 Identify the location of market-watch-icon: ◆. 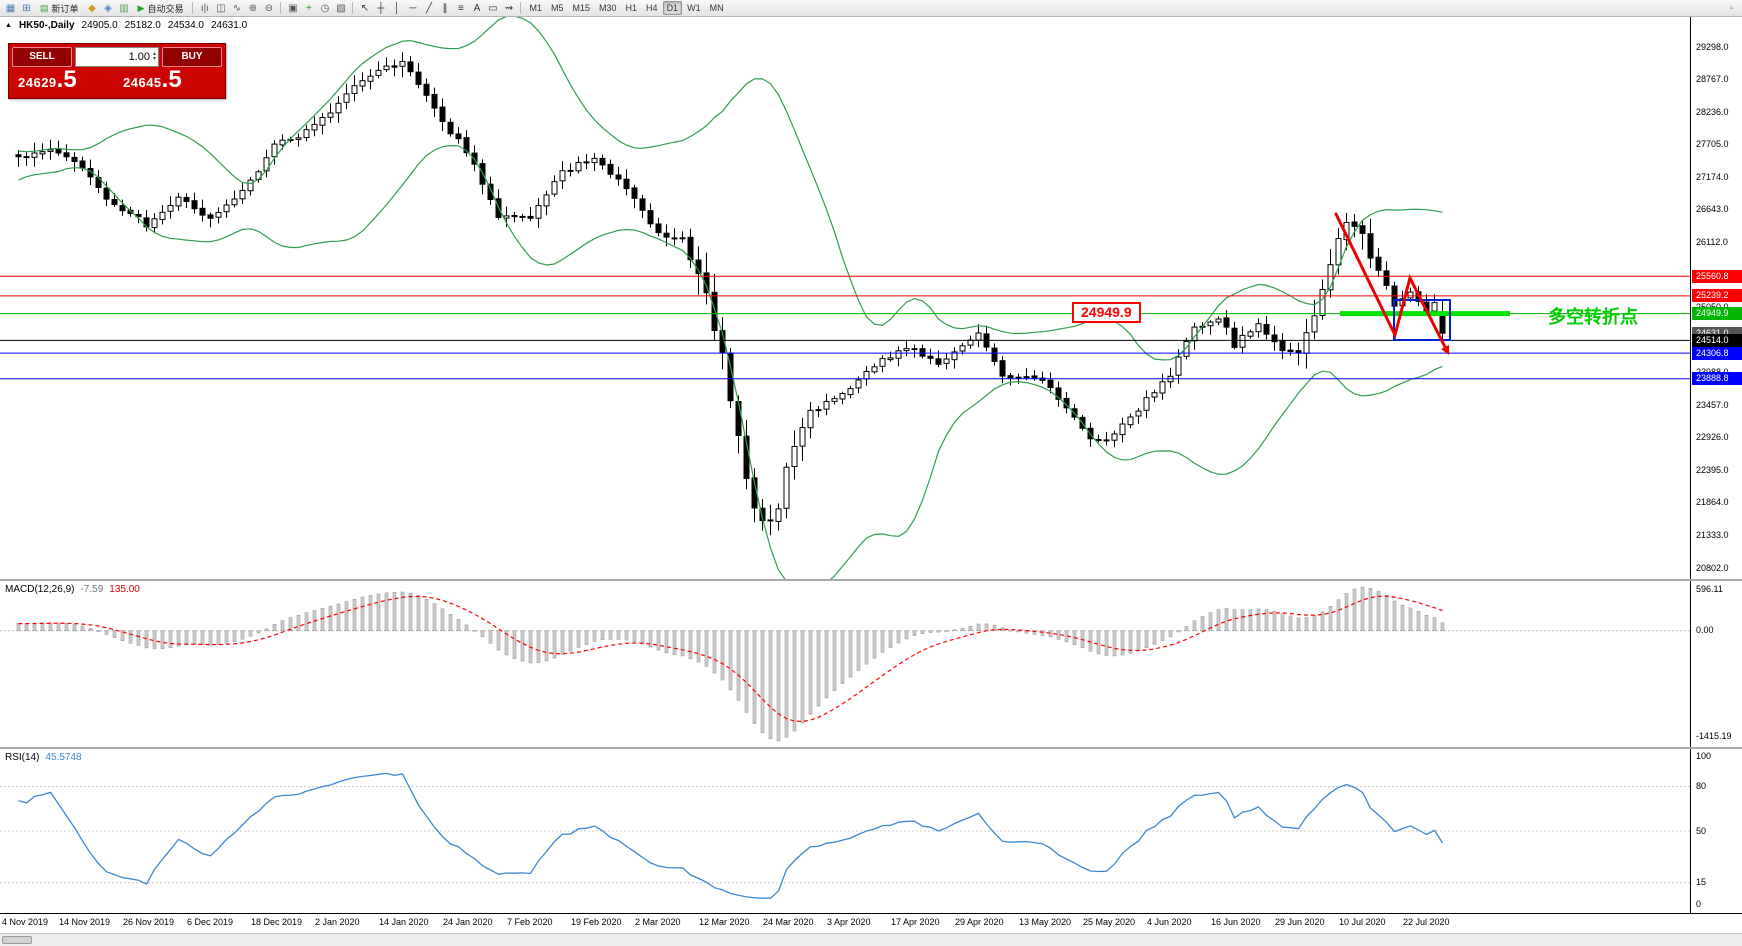
(92, 8).